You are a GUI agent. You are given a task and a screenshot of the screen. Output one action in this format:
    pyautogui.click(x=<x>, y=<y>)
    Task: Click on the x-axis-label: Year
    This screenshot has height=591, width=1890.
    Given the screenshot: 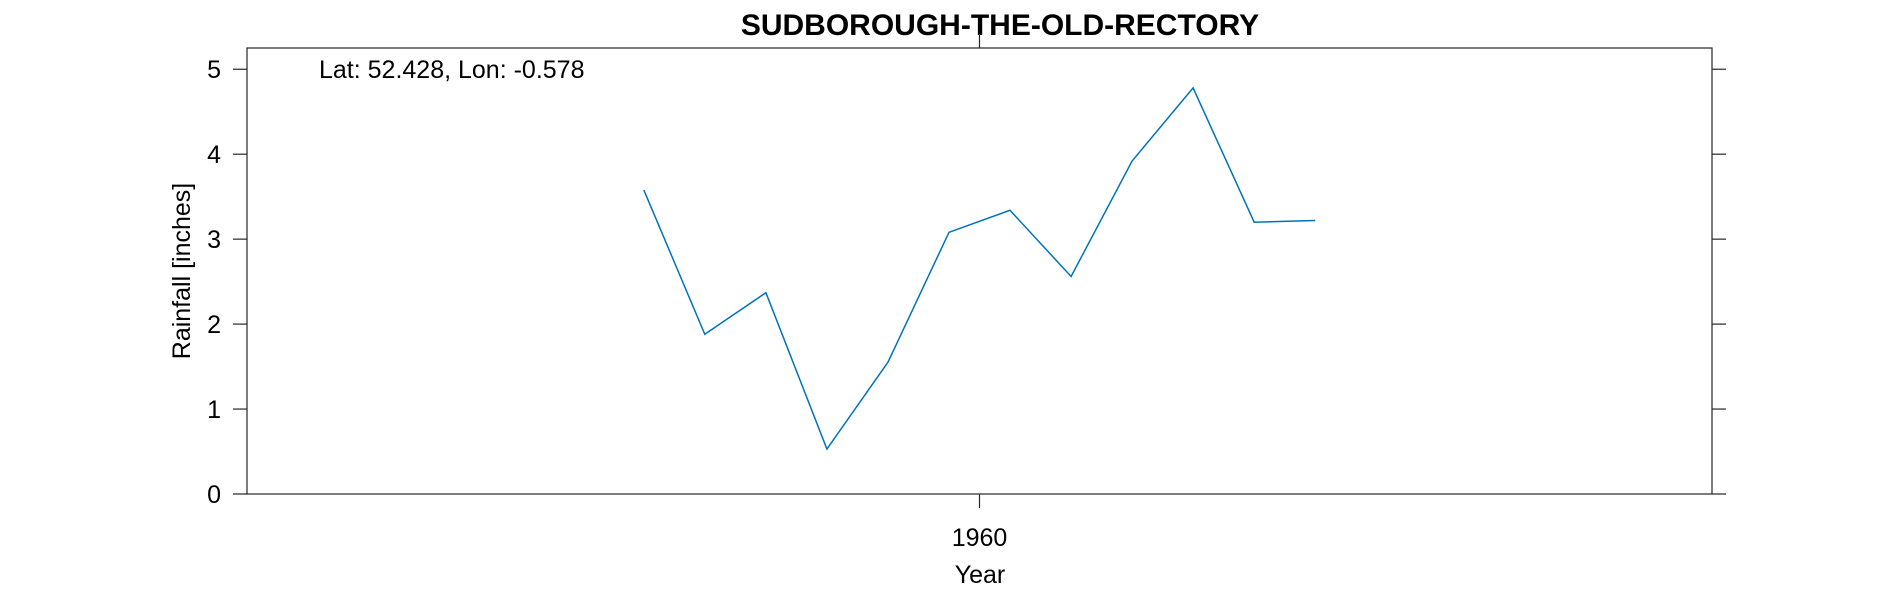 What is the action you would take?
    pyautogui.click(x=980, y=575)
    